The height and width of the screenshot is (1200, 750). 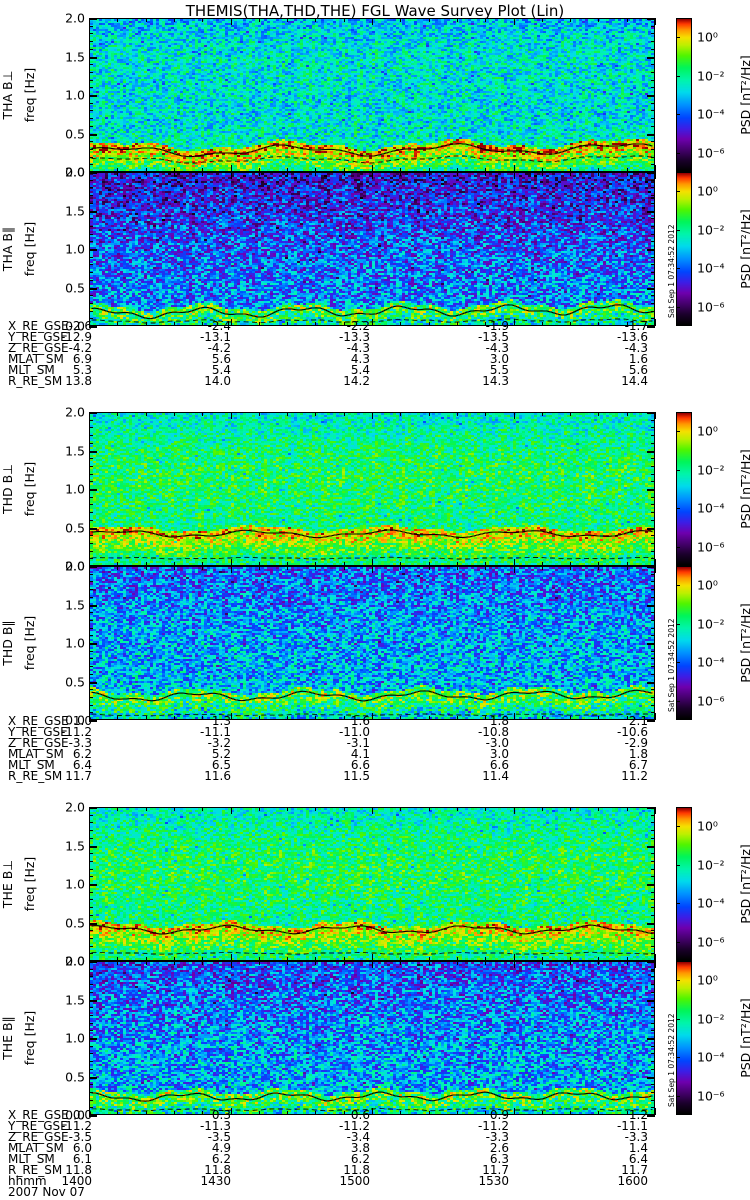 What do you see at coordinates (78, 381) in the screenshot?
I see `ephemeris-value: 13.8` at bounding box center [78, 381].